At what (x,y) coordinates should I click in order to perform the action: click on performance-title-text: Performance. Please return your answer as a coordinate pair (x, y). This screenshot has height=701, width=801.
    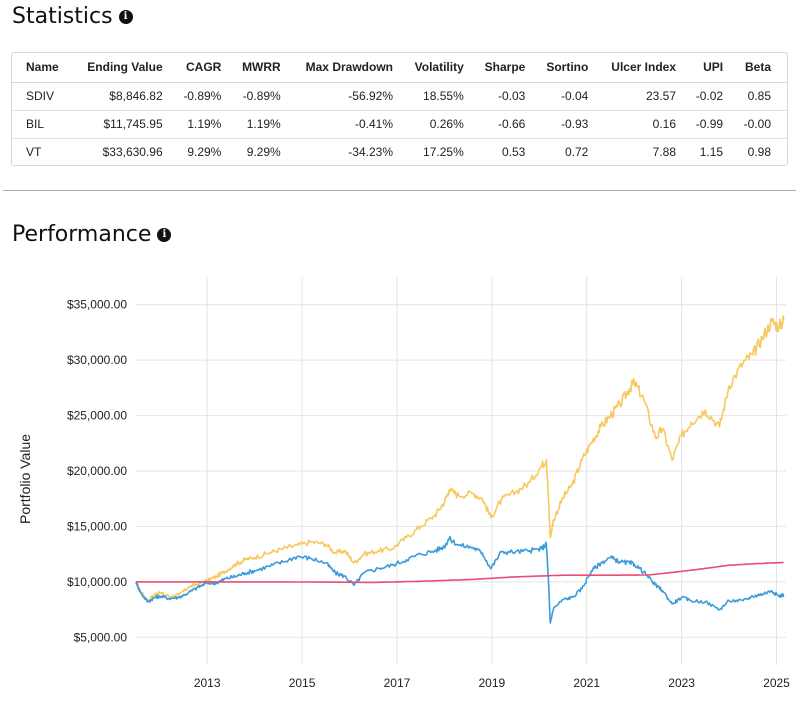
    Looking at the image, I should click on (82, 234).